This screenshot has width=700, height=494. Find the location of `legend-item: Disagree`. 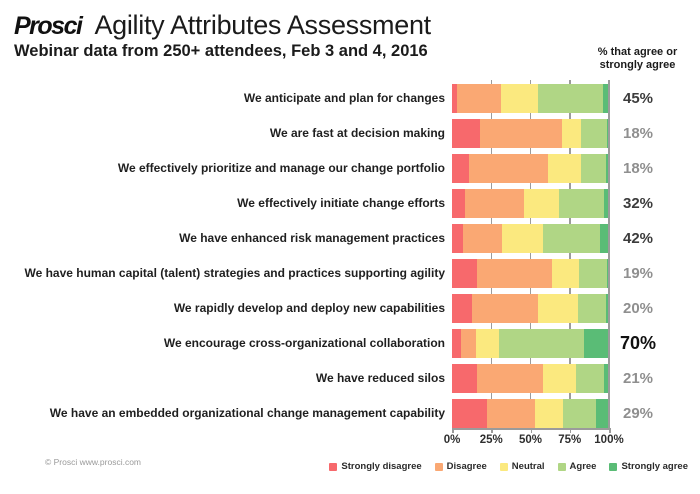

legend-item: Disagree is located at coordinates (460, 466).